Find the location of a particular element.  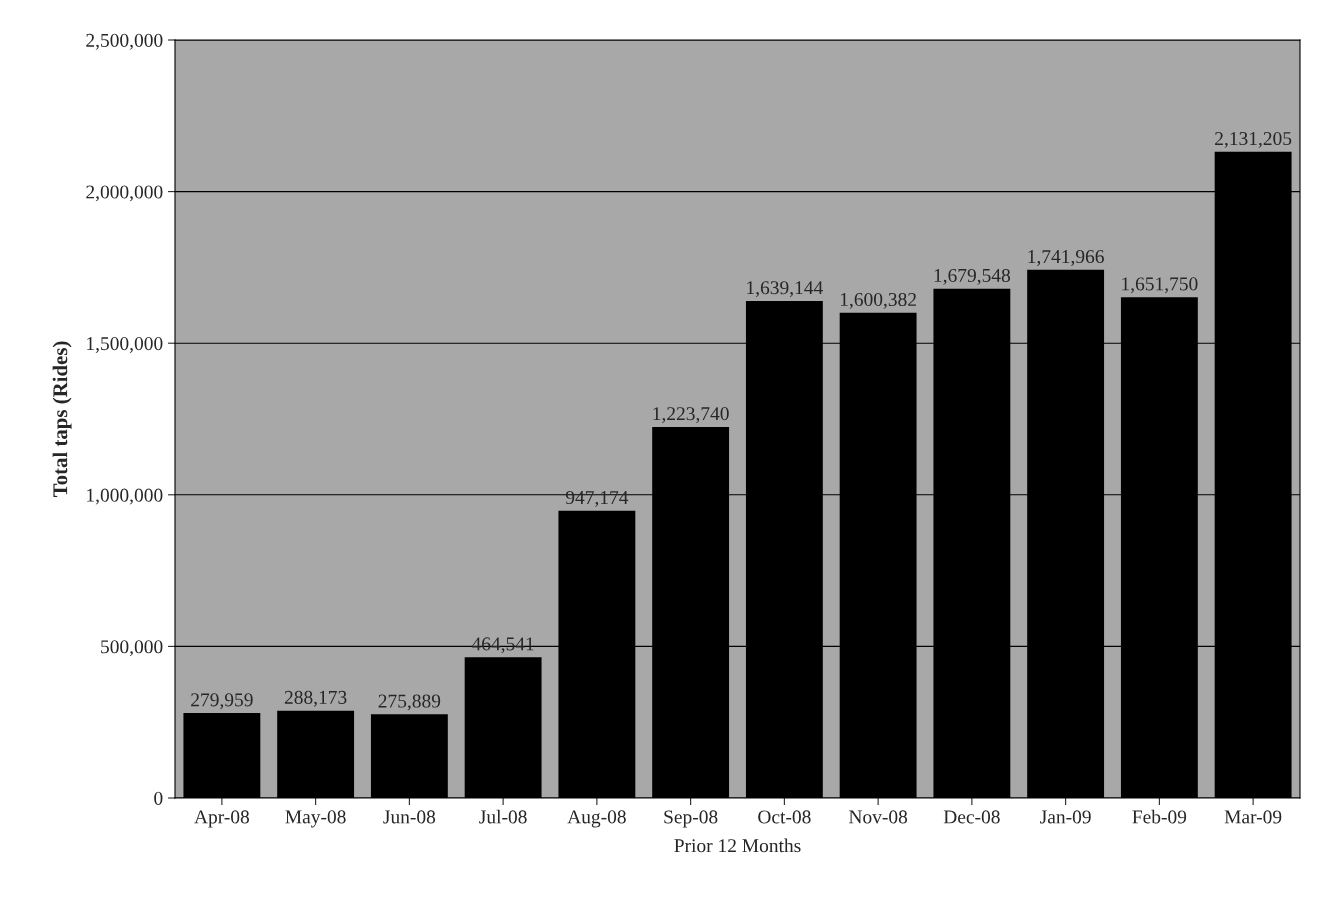

x-axis-title: Prior 12 Months is located at coordinates (737, 845).